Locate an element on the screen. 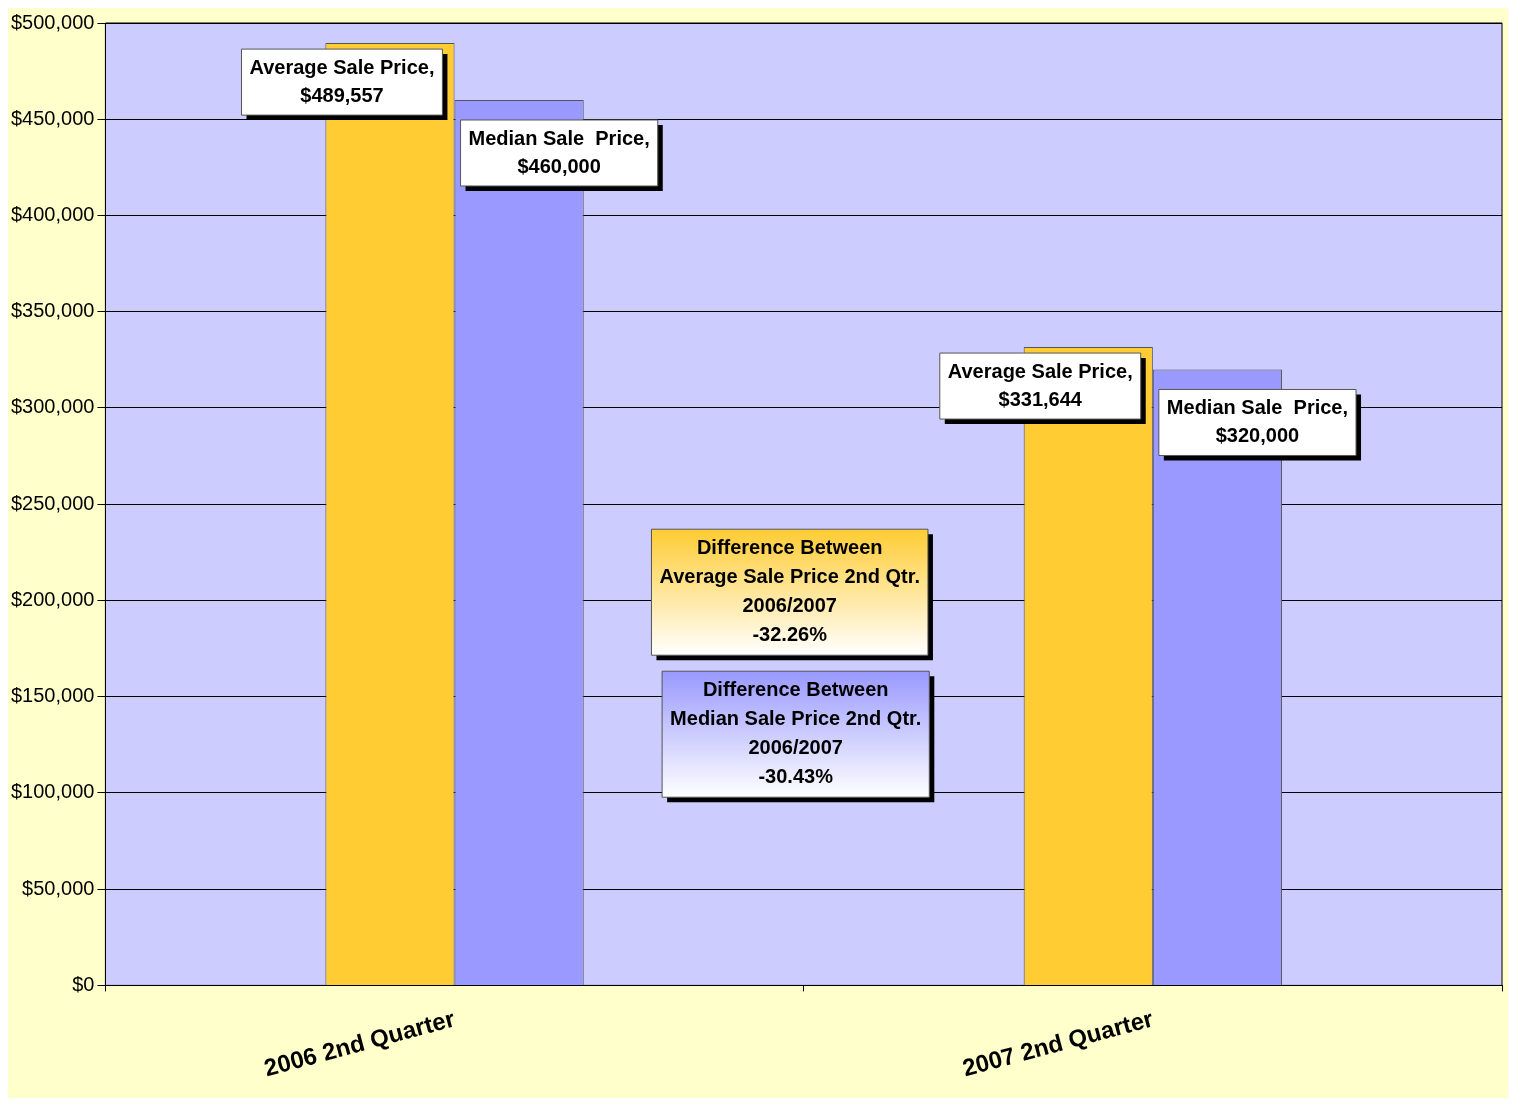 The image size is (1518, 1107). data-label: Median Sale Price, $460,000 is located at coordinates (559, 151).